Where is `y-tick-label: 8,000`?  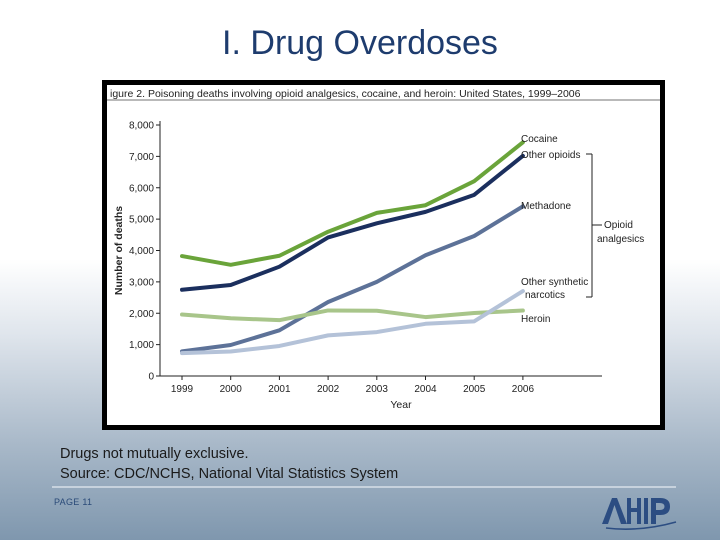
y-tick-label: 8,000 is located at coordinates (141, 126).